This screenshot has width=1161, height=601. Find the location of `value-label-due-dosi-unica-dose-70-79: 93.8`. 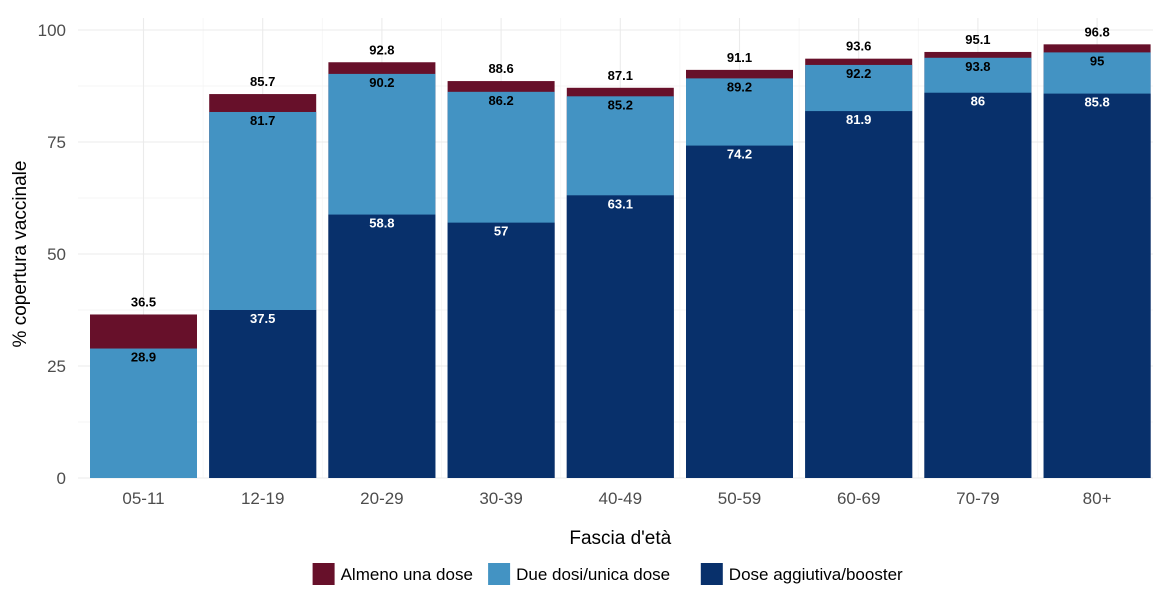

value-label-due-dosi-unica-dose-70-79: 93.8 is located at coordinates (977, 66).